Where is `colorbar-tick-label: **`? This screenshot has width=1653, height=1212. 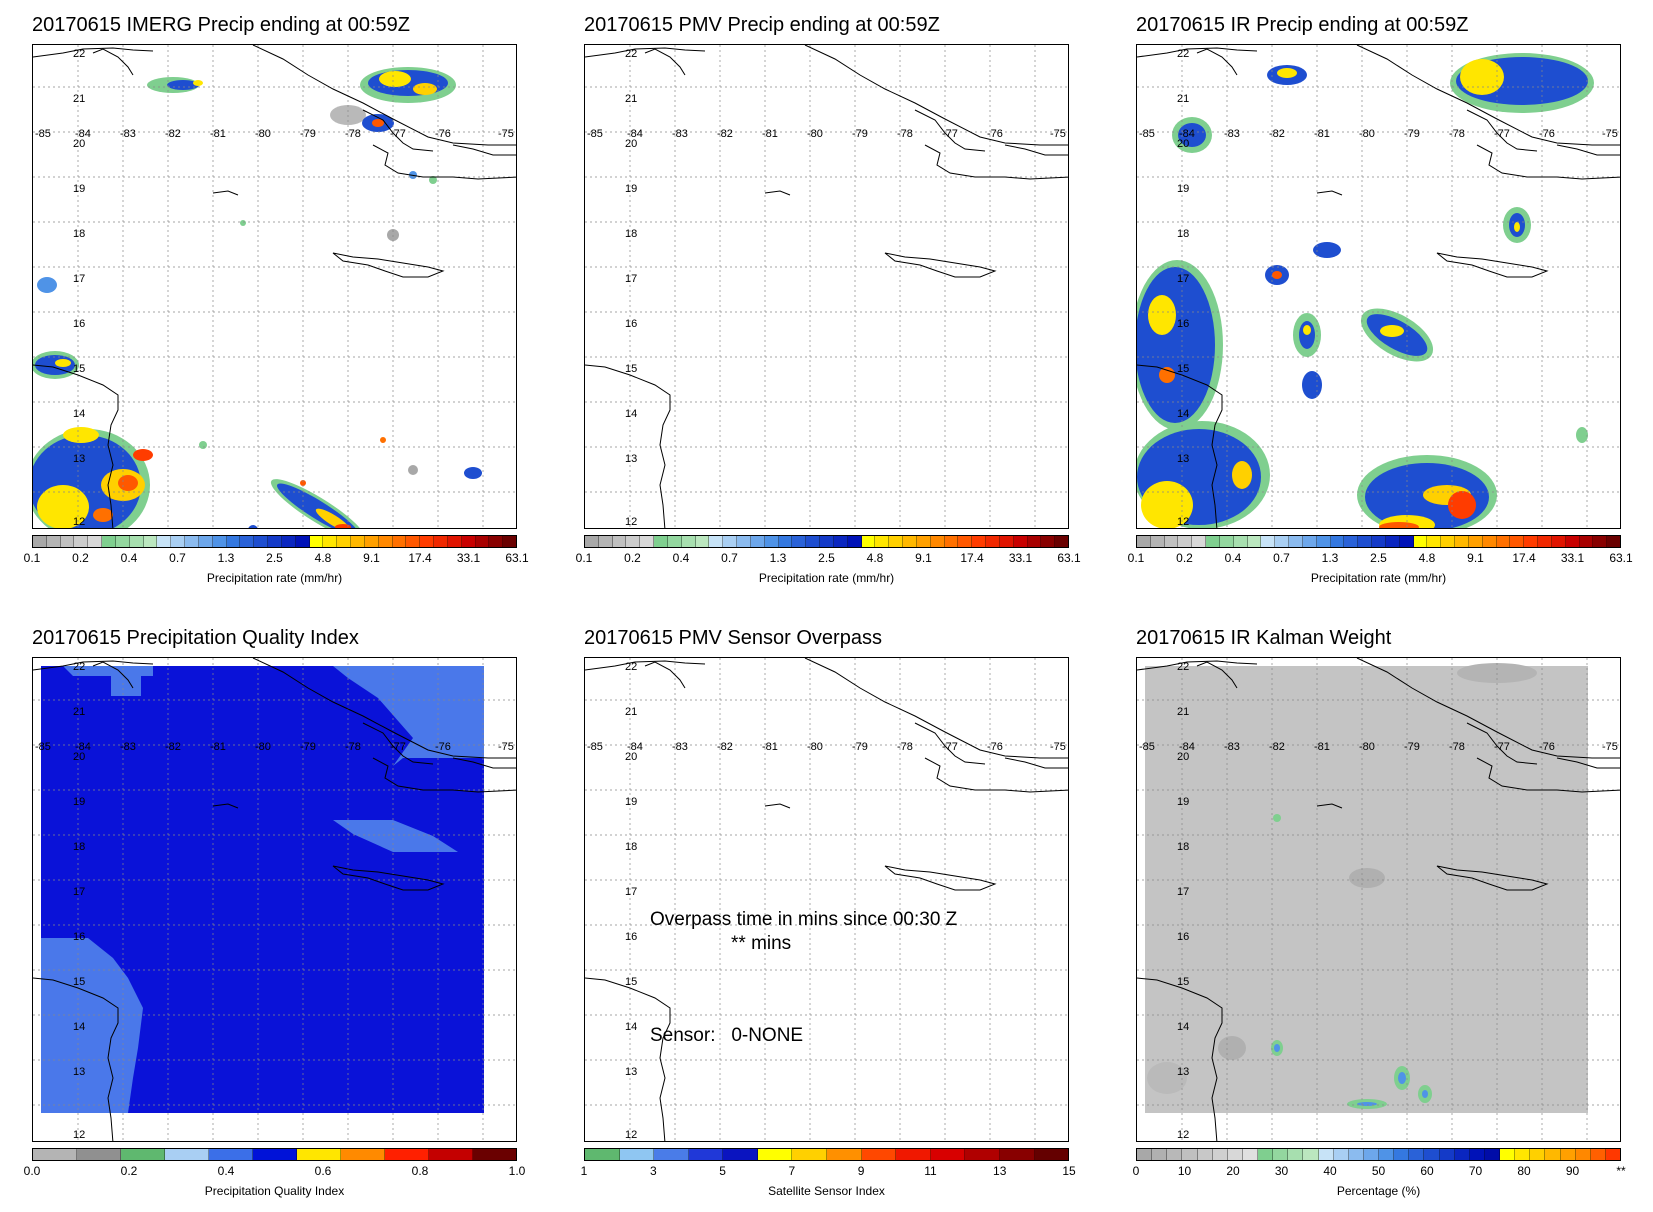 colorbar-tick-label: ** is located at coordinates (1621, 1171).